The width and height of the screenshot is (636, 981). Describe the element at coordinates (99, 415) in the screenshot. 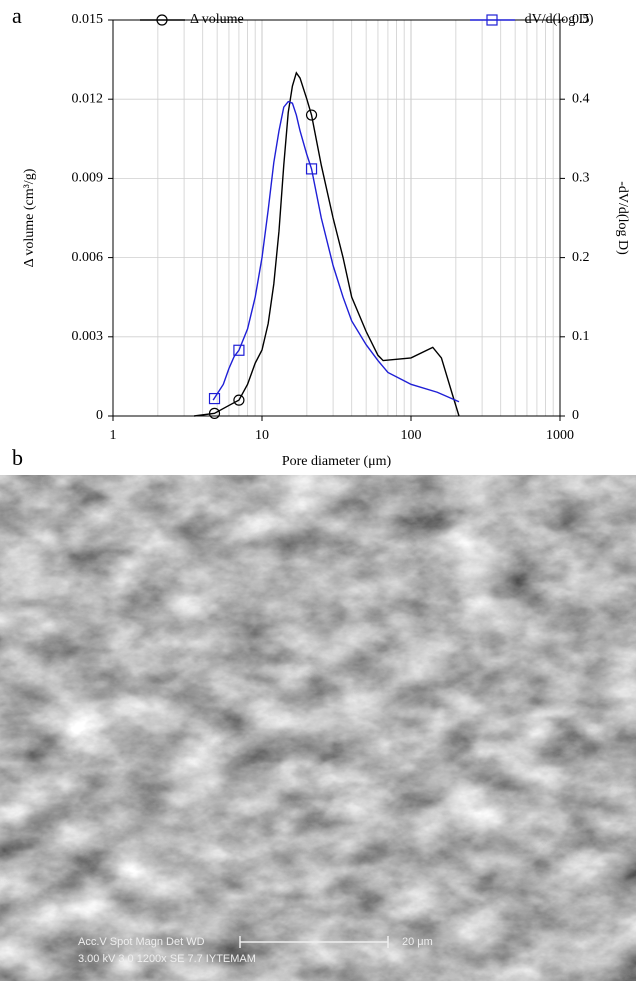

I see `y-tick-label: 0` at that location.